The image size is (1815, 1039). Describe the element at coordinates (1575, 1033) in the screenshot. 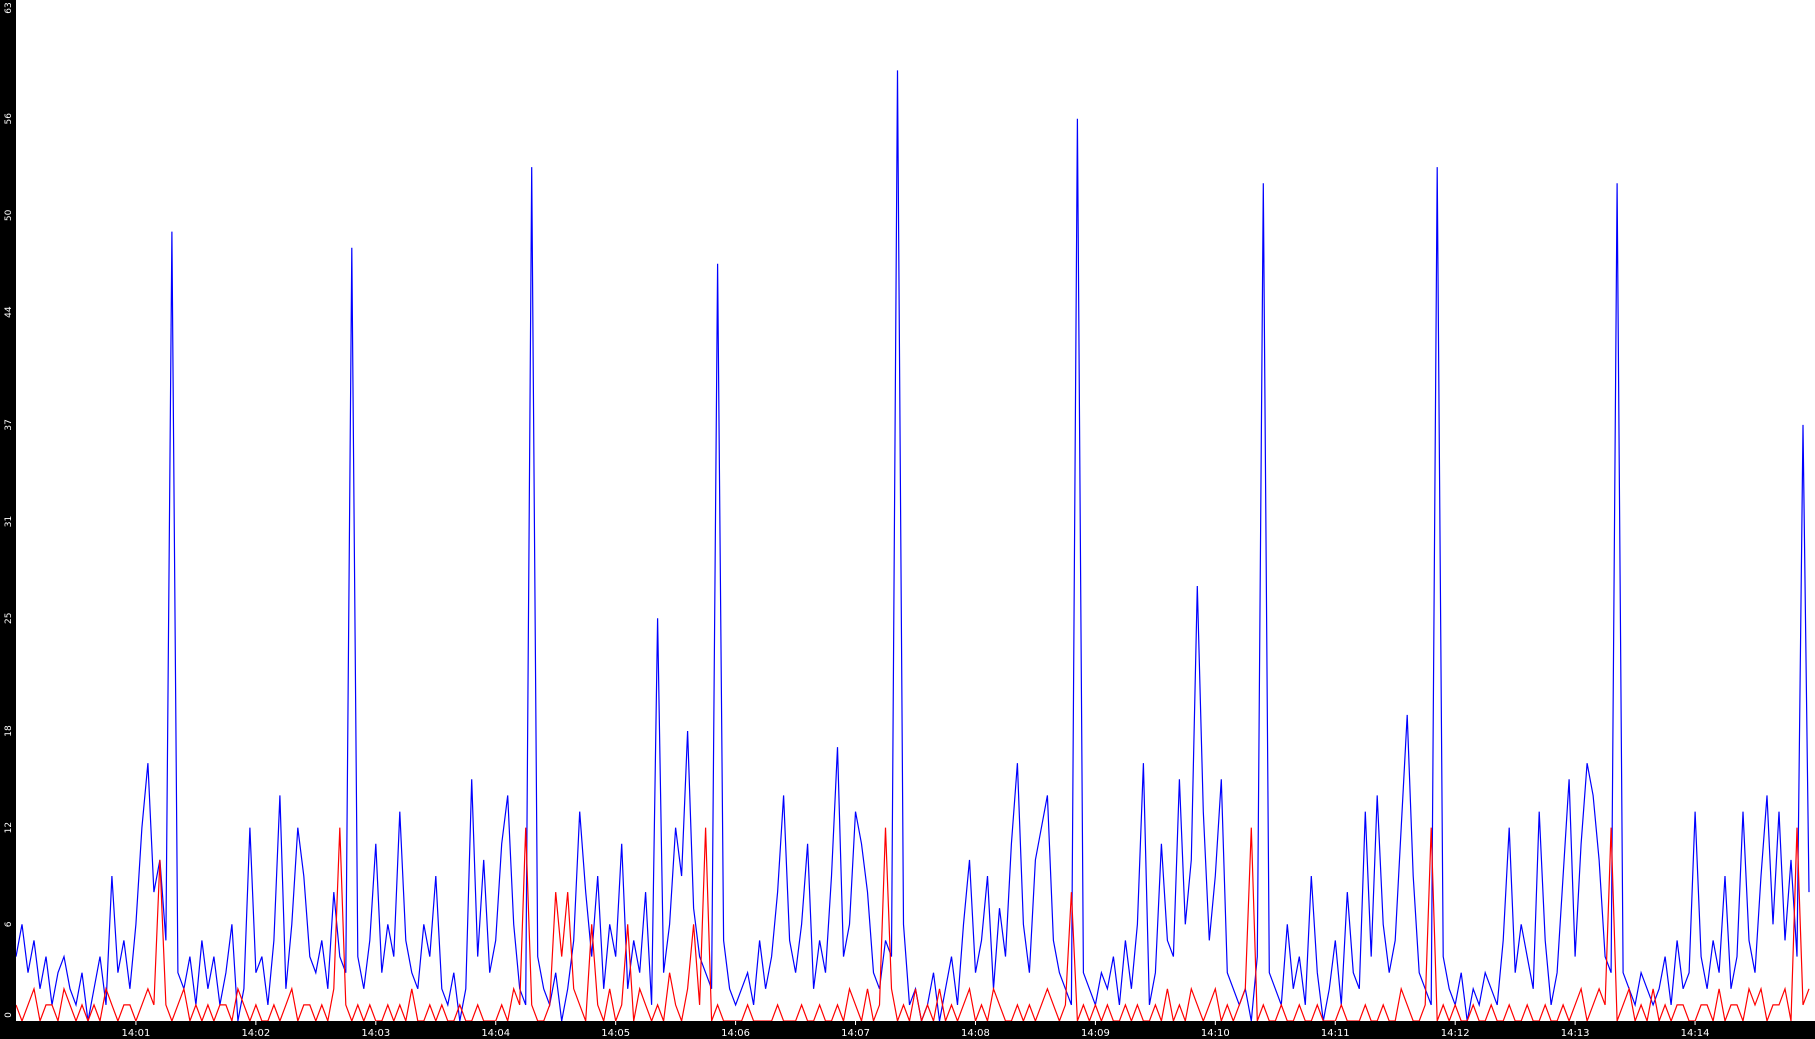

I see `x-tick-label: 14:13` at that location.